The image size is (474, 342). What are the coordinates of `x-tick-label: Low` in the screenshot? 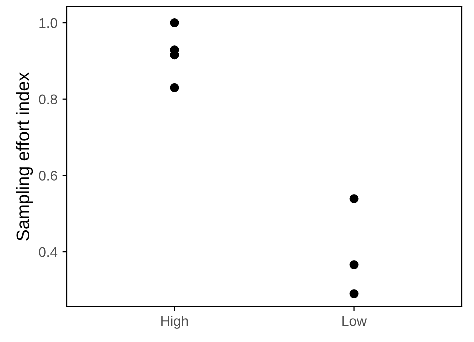 It's located at (355, 321).